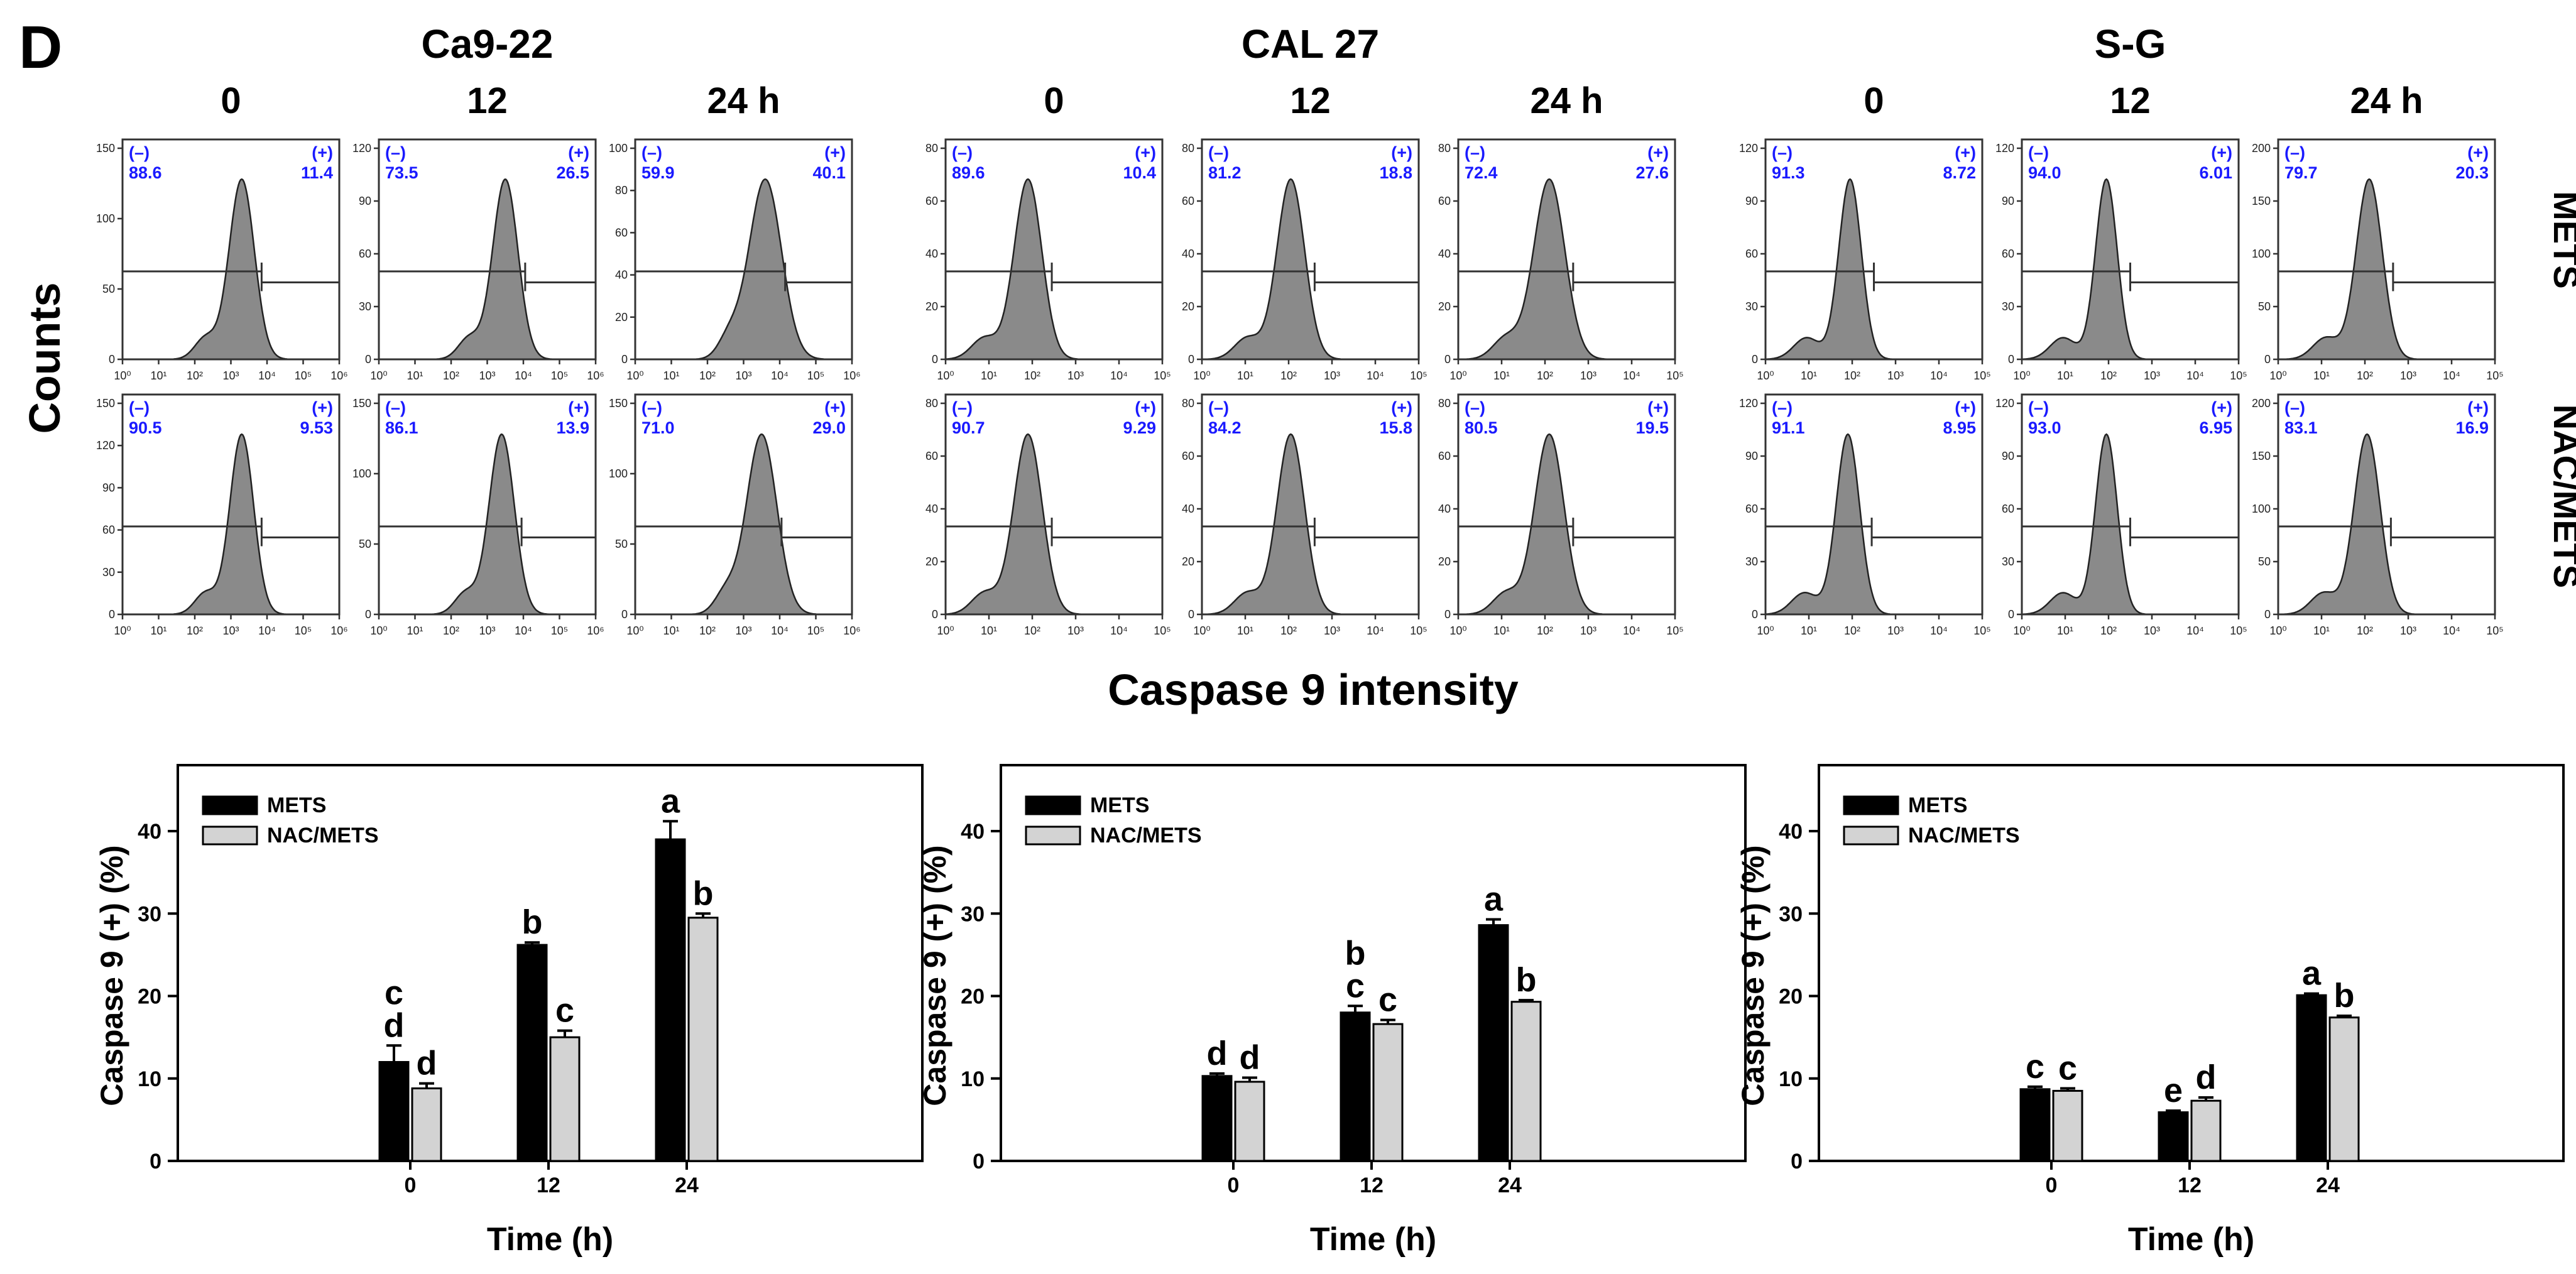 The height and width of the screenshot is (1274, 2576). I want to click on row-label-nac-mets: NAC/METS, so click(2561, 496).